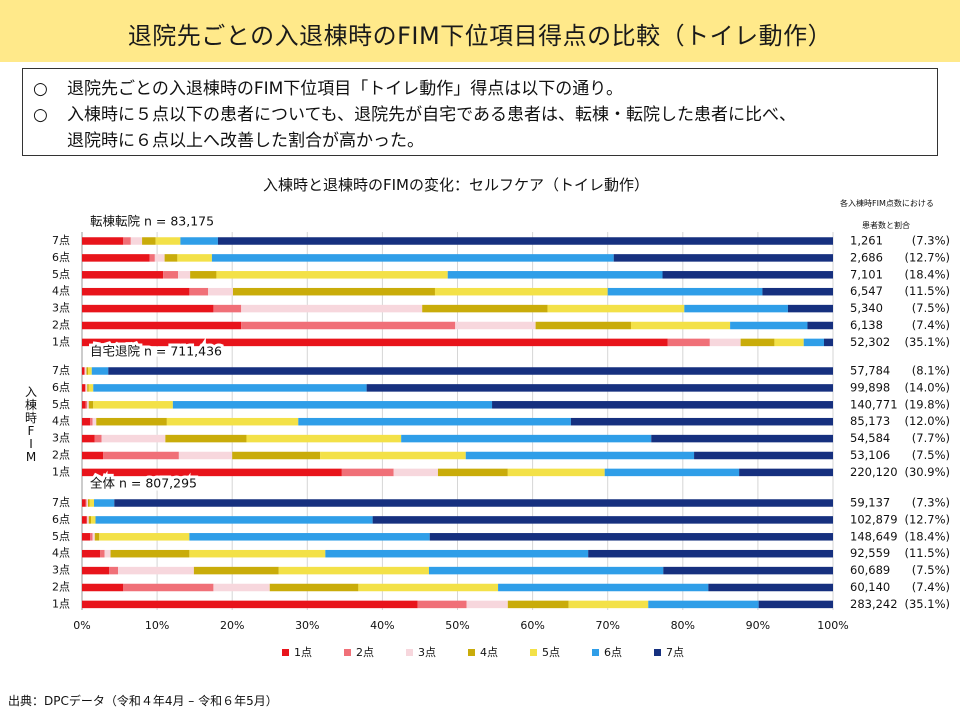 The image size is (960, 720). What do you see at coordinates (232, 625) in the screenshot?
I see `x-tick-label: 20%` at bounding box center [232, 625].